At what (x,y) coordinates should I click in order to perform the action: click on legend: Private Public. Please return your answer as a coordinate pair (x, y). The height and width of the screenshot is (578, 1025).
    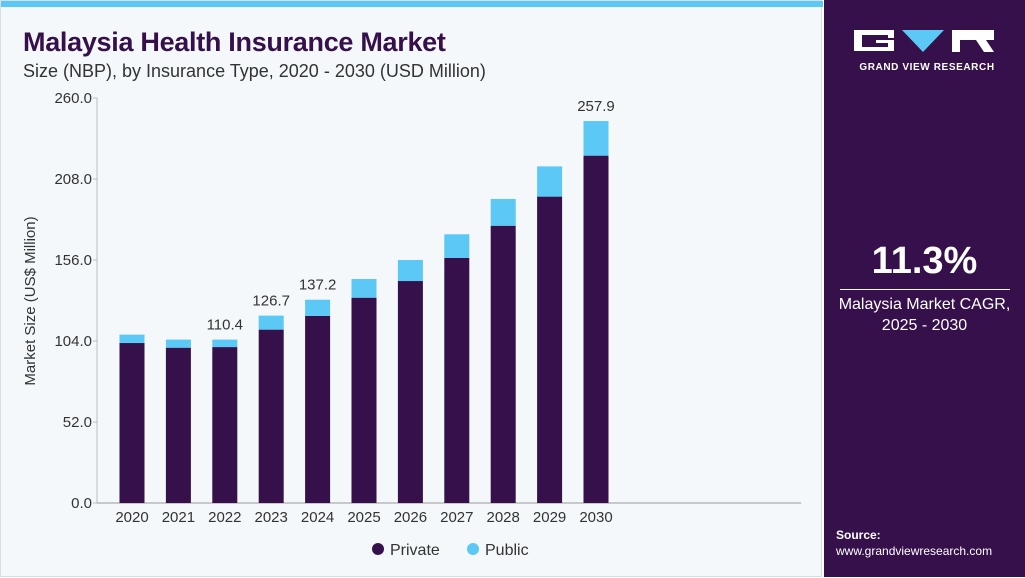
    Looking at the image, I should click on (450, 550).